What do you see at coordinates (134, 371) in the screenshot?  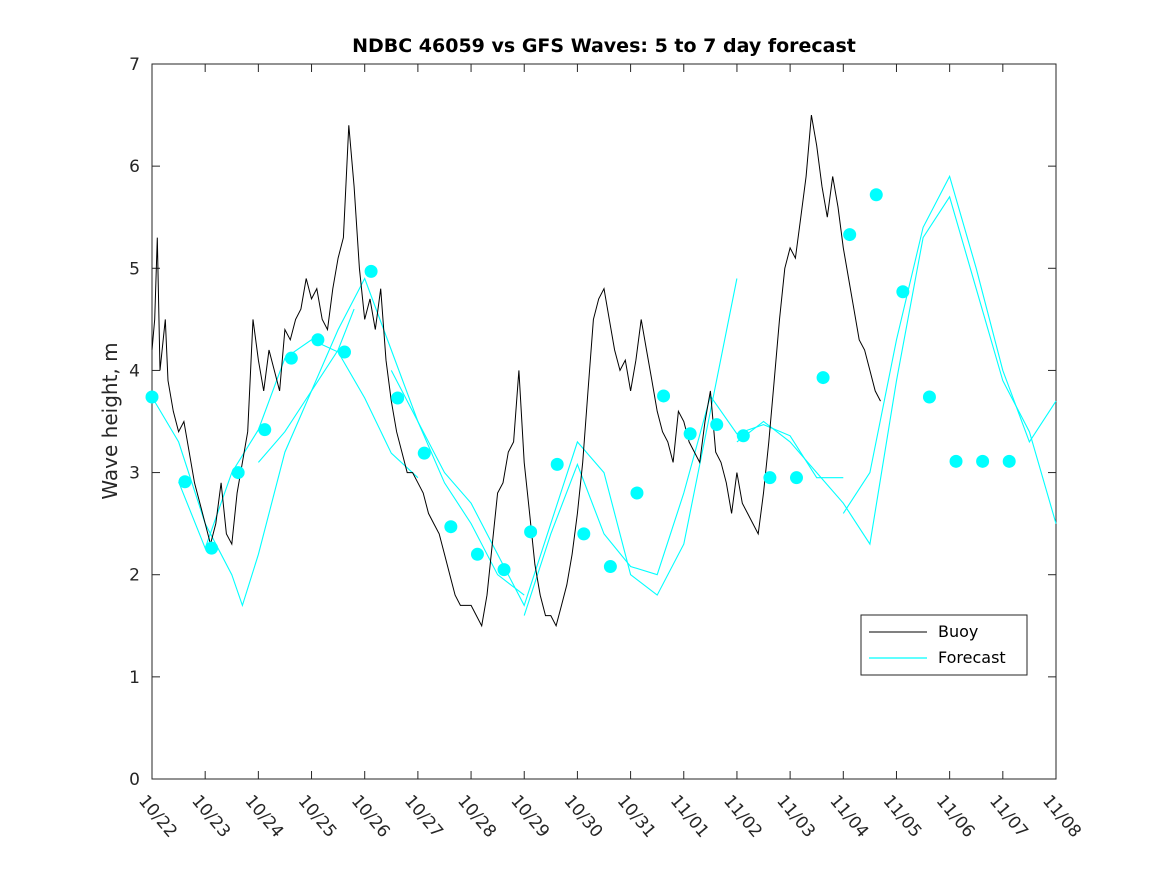 I see `y-tick-label: 4` at bounding box center [134, 371].